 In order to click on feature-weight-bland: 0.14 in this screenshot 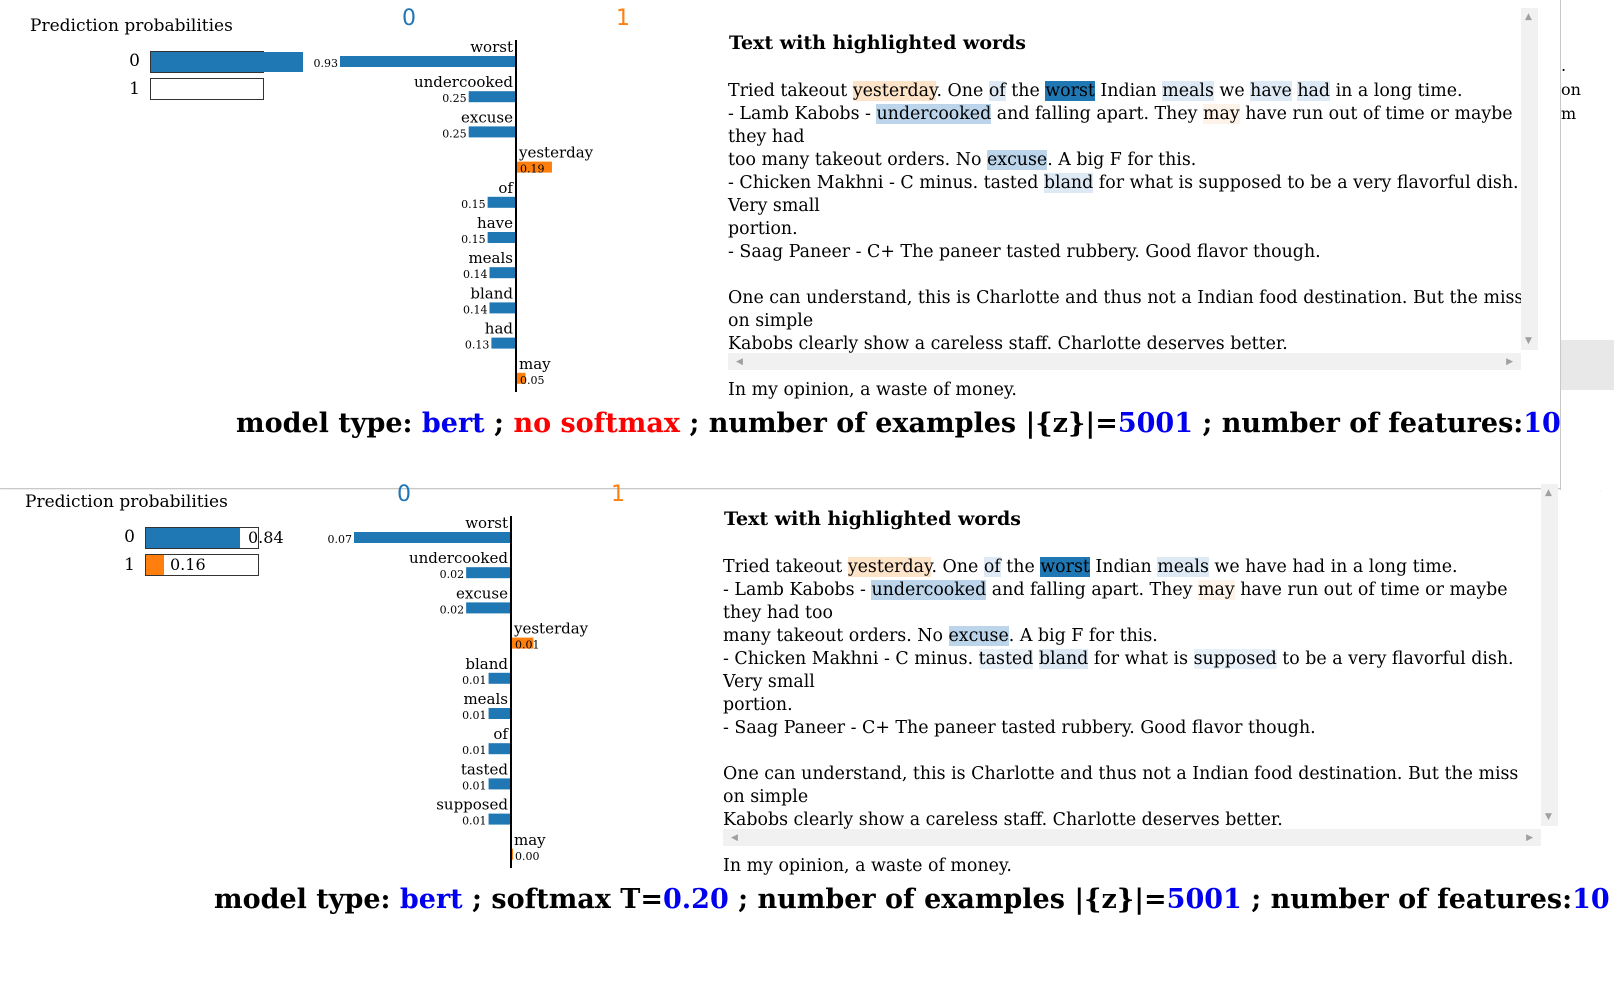, I will do `click(475, 309)`.